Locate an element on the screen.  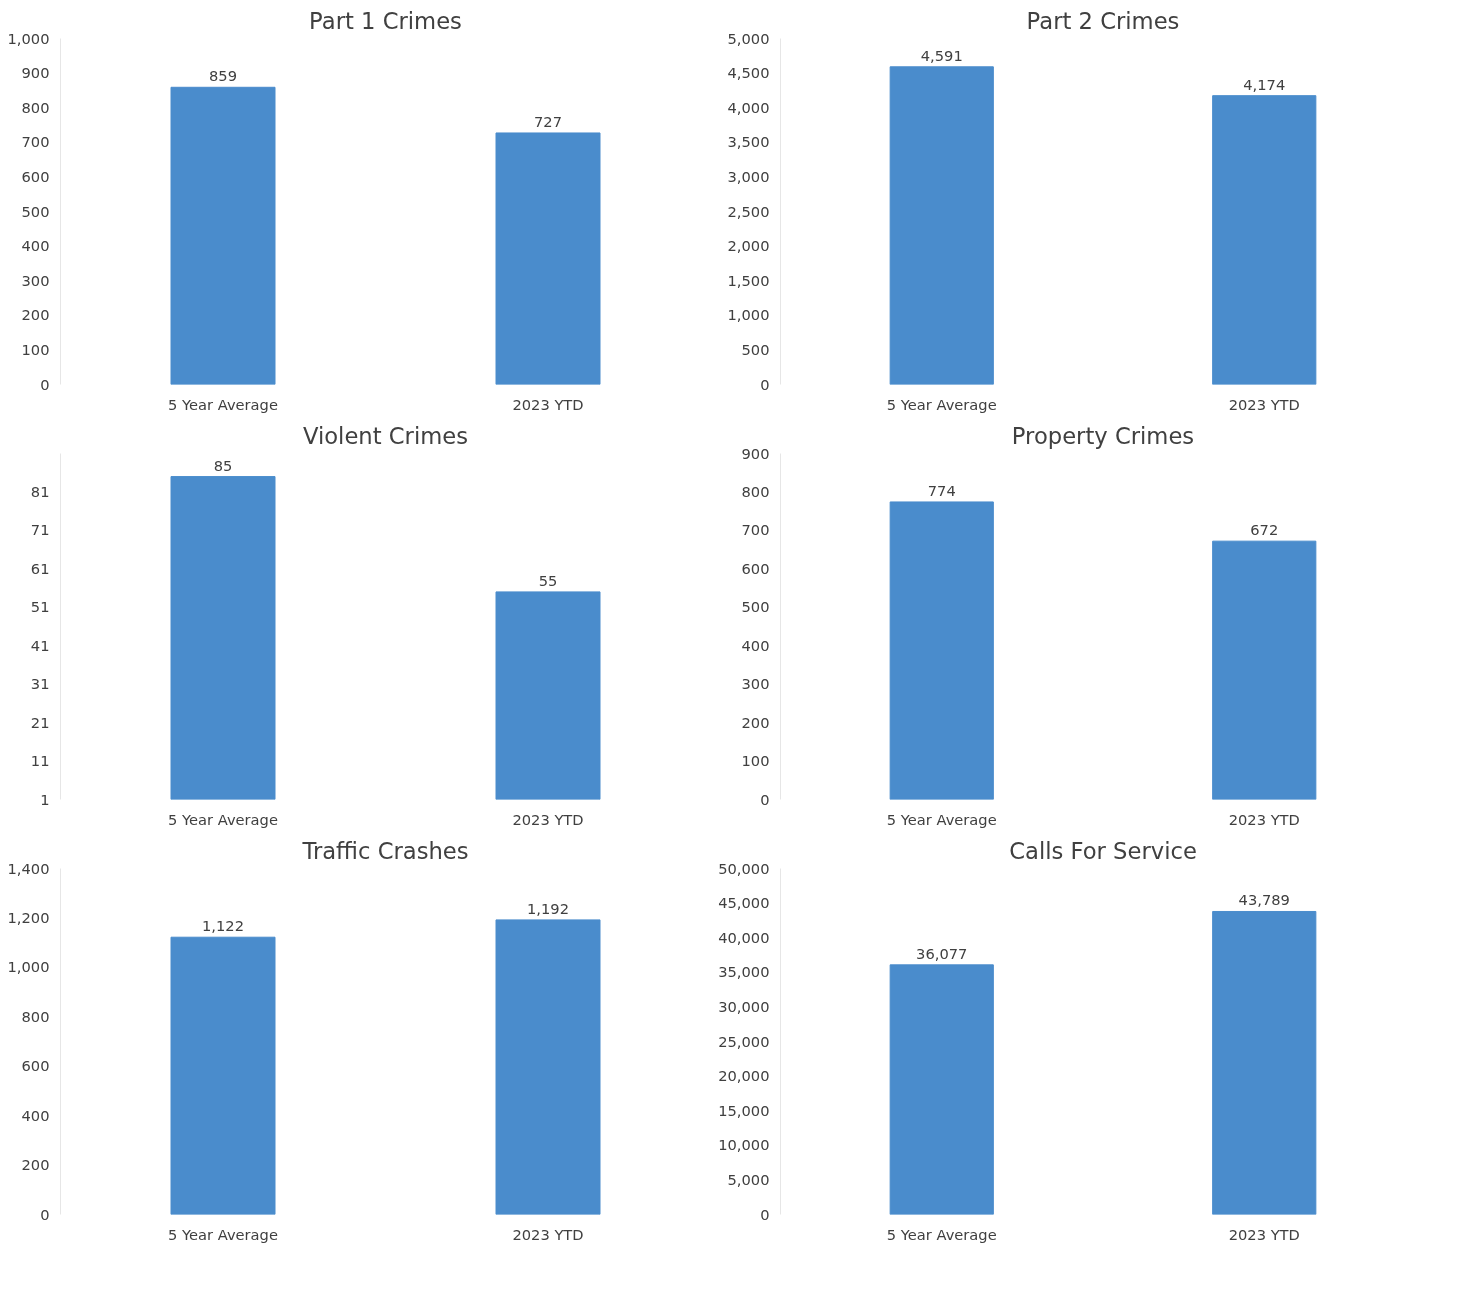
y-tick-label: 4,500 is located at coordinates (748, 73).